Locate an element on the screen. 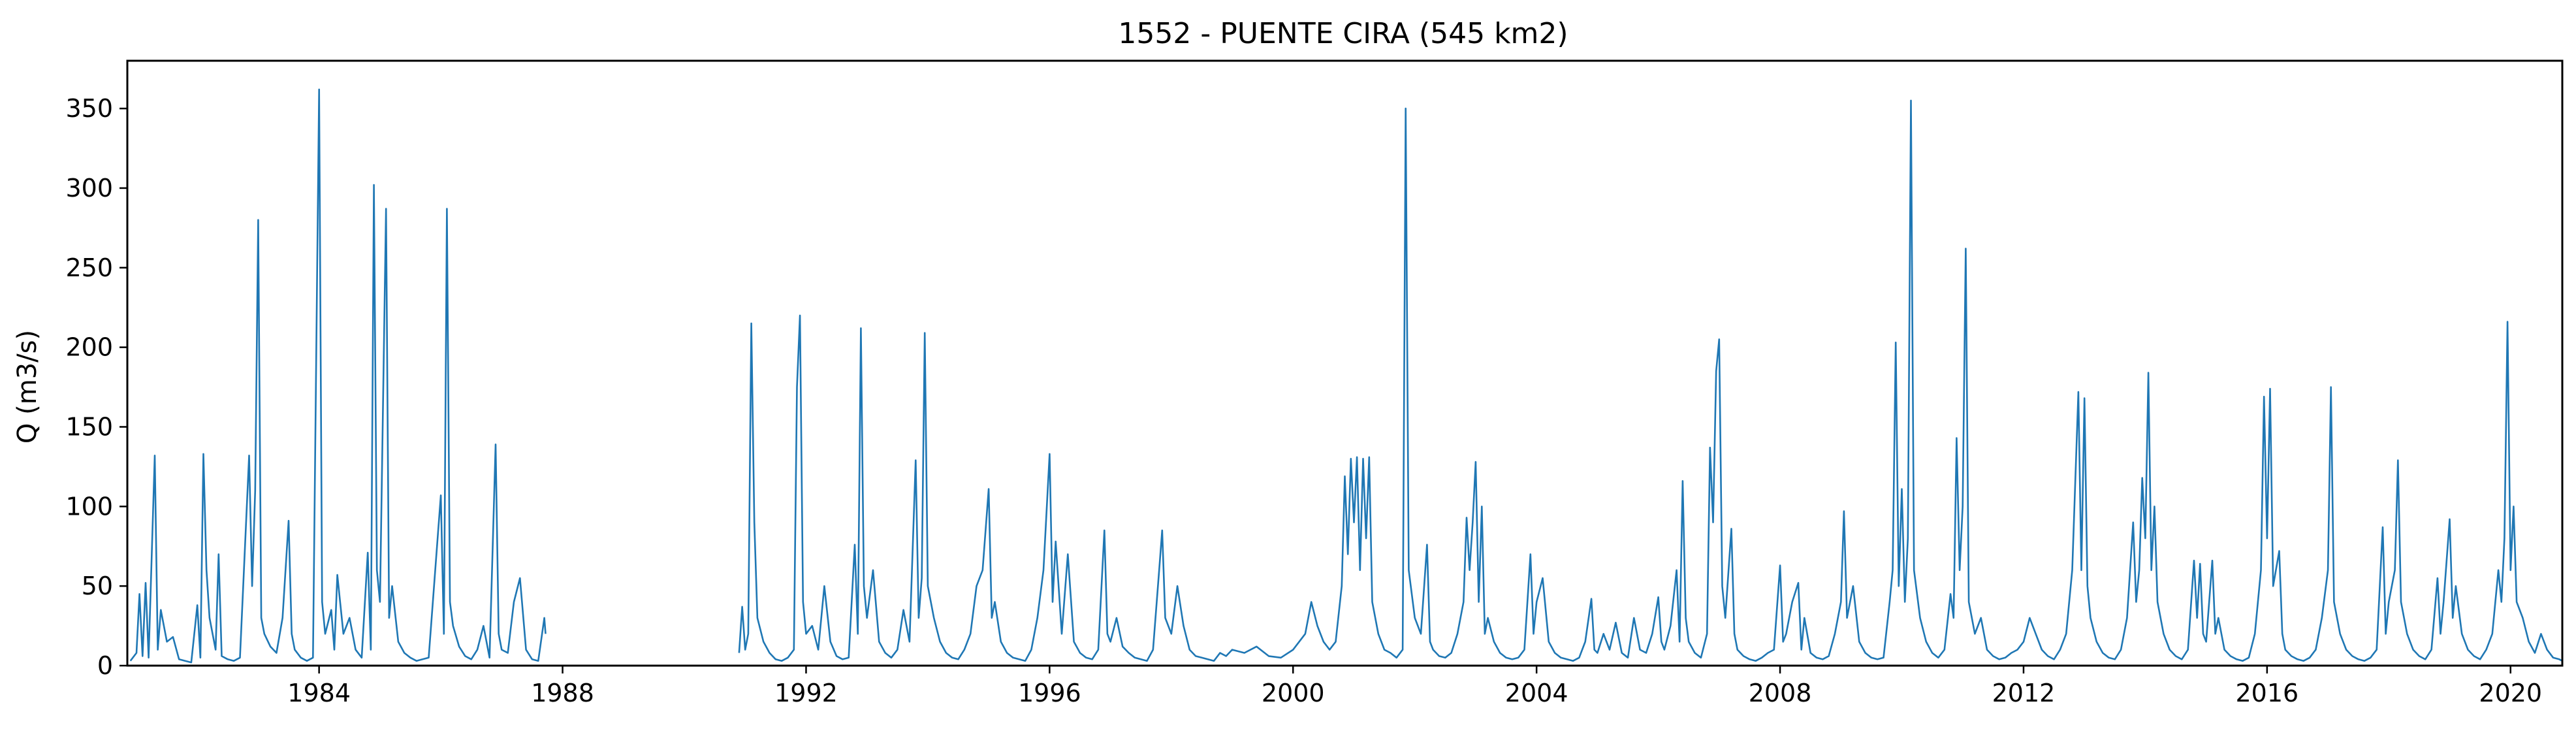  y-tick-label: 200 is located at coordinates (89, 347).